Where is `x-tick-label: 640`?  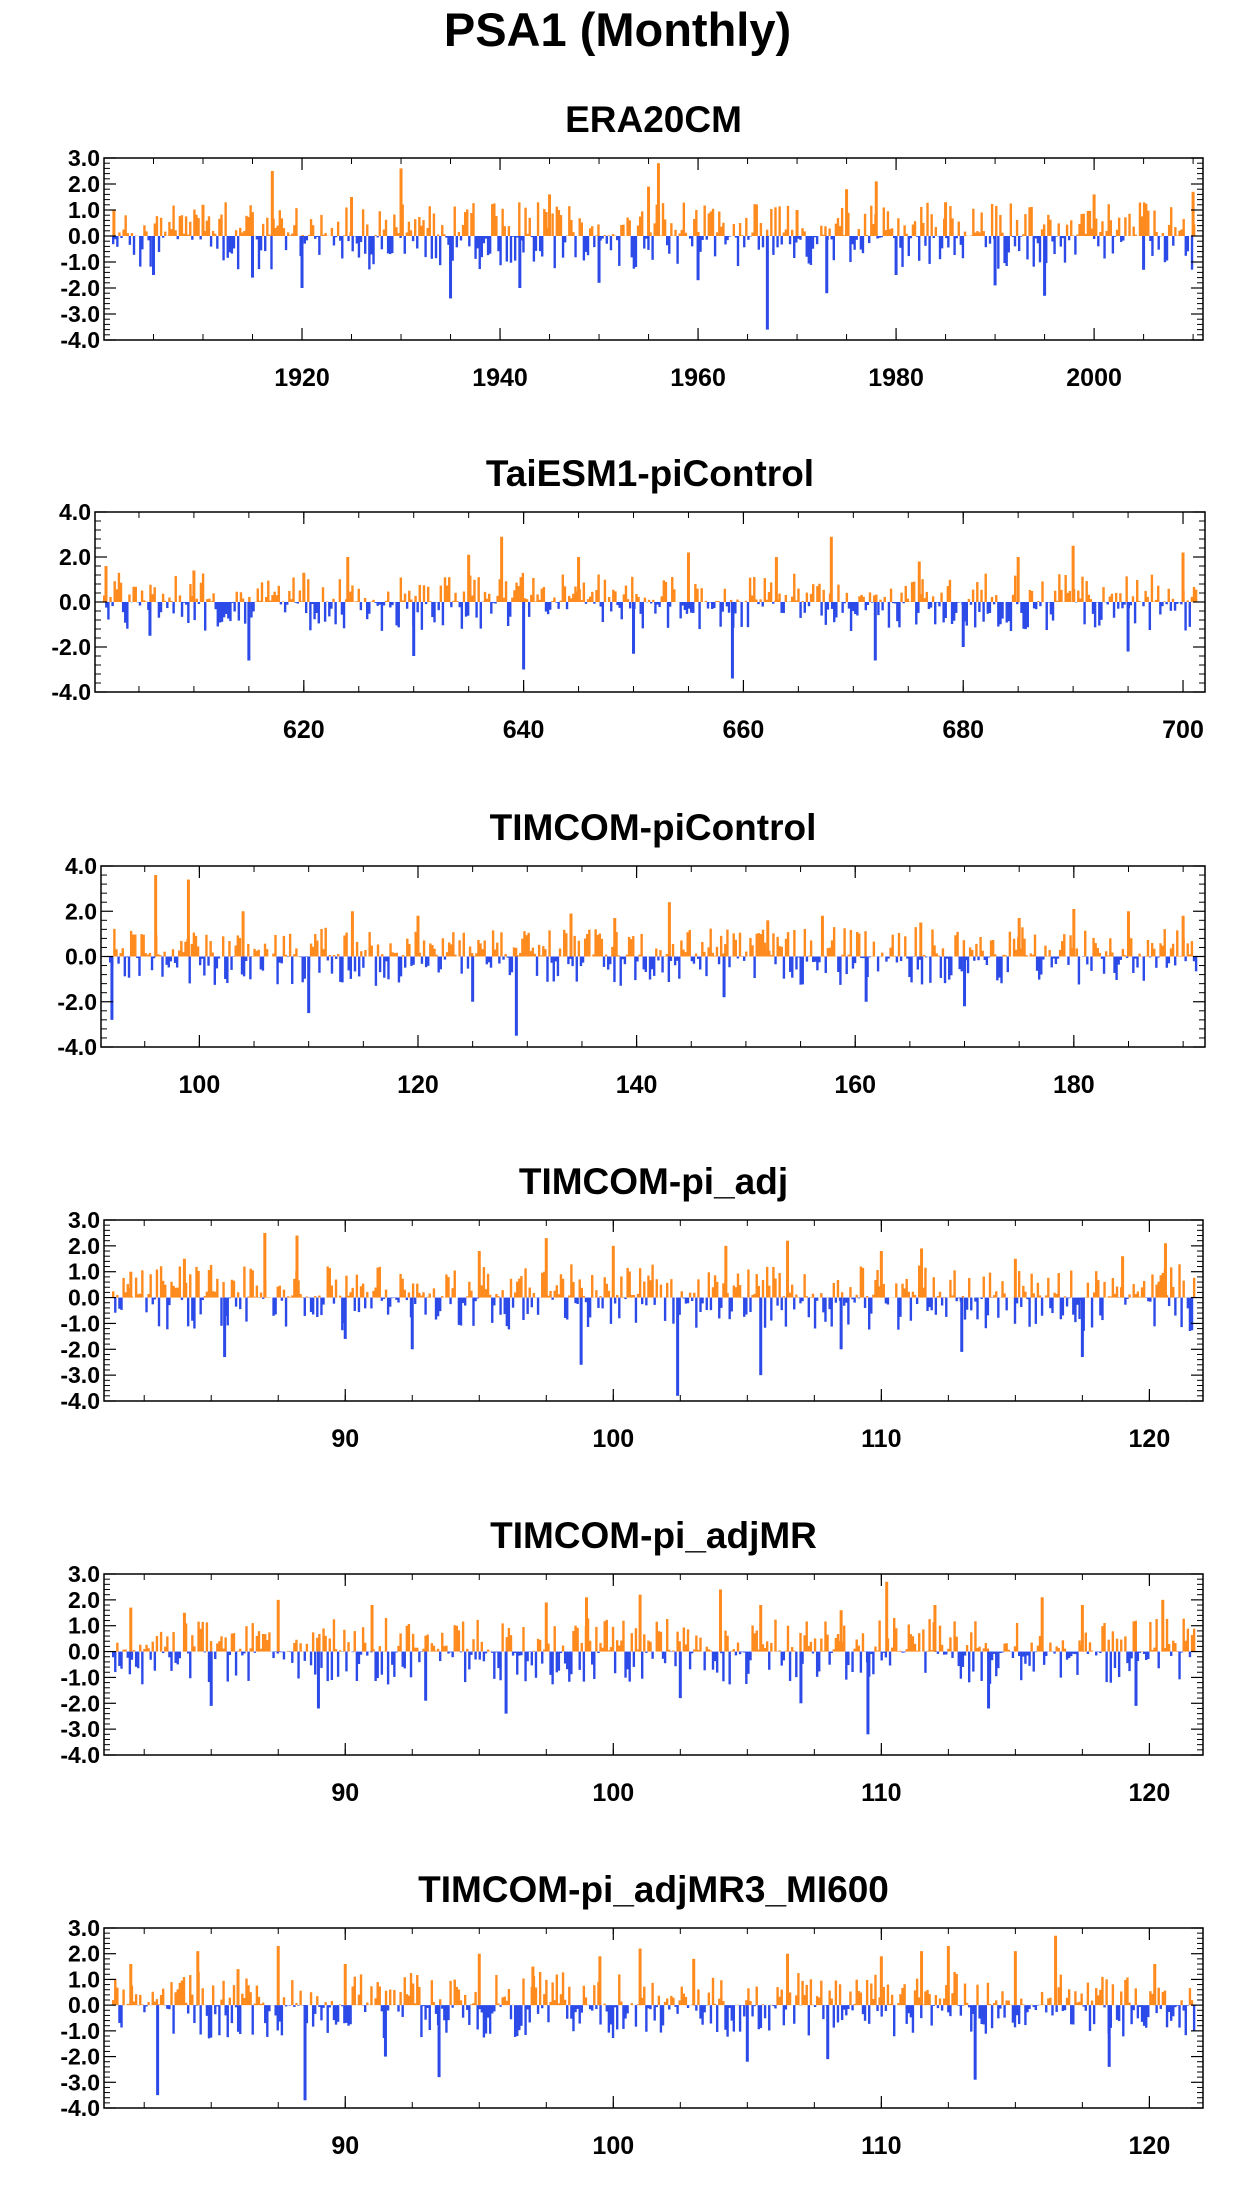
x-tick-label: 640 is located at coordinates (524, 730).